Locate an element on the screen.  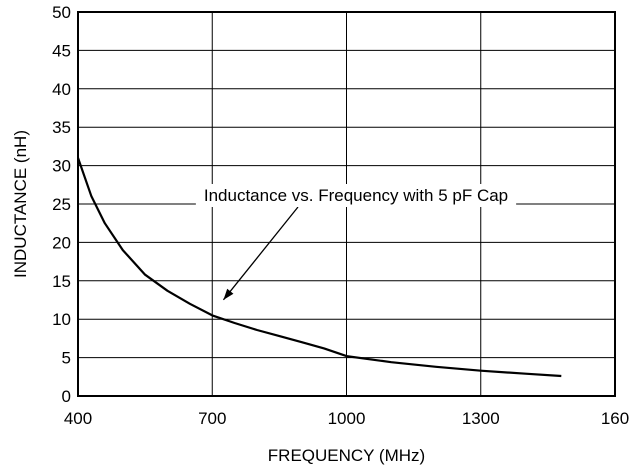
y-tick-label: 40 is located at coordinates (61, 89).